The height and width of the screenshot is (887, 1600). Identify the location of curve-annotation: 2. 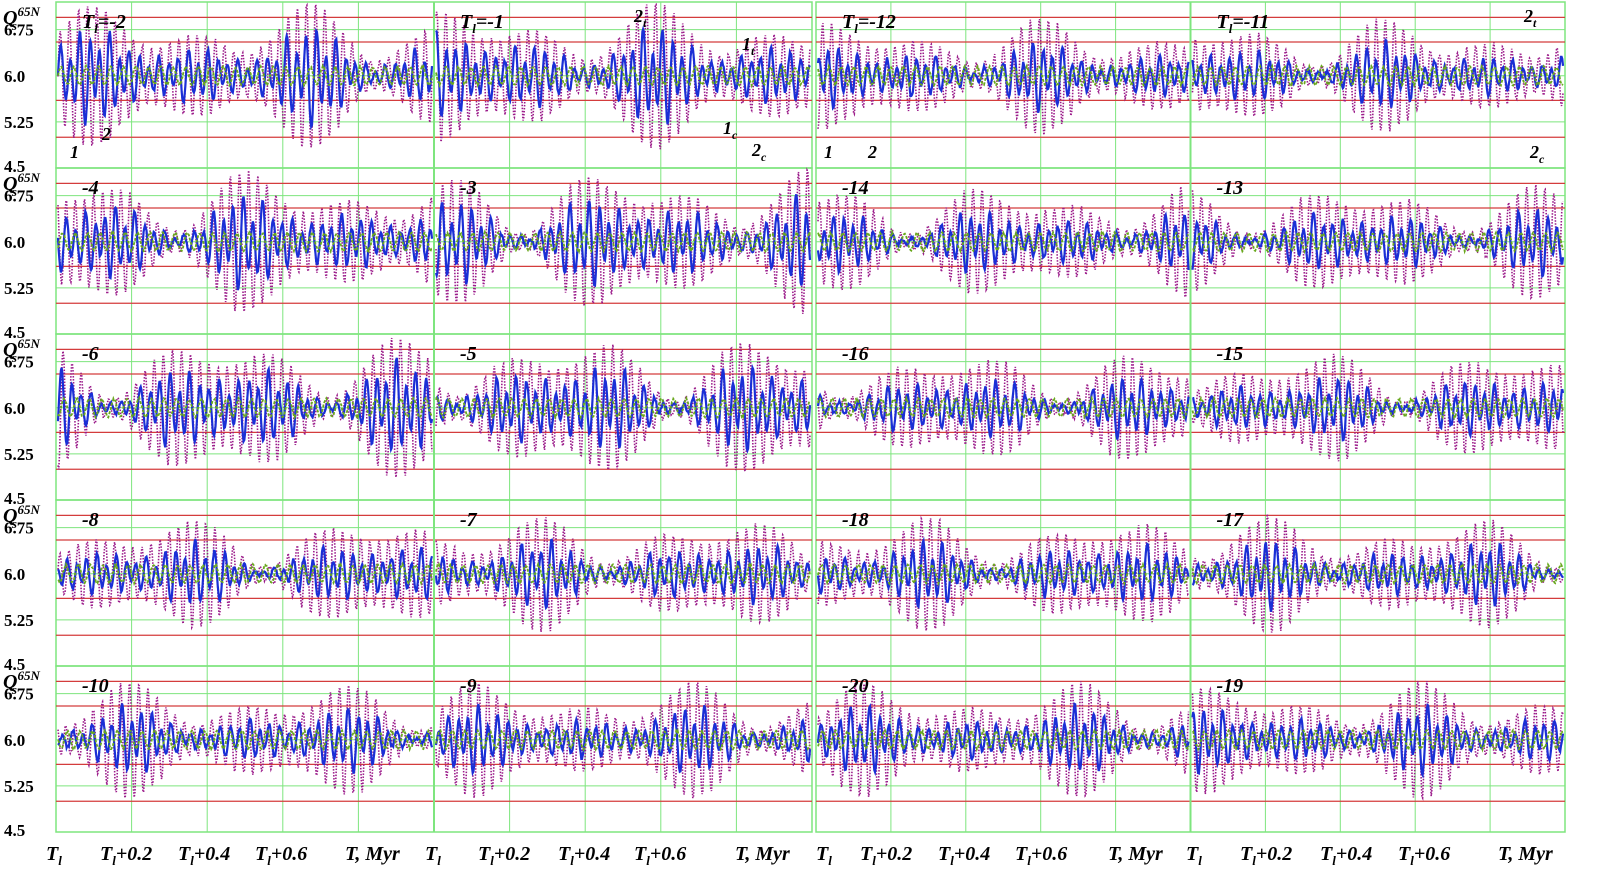
(872, 152).